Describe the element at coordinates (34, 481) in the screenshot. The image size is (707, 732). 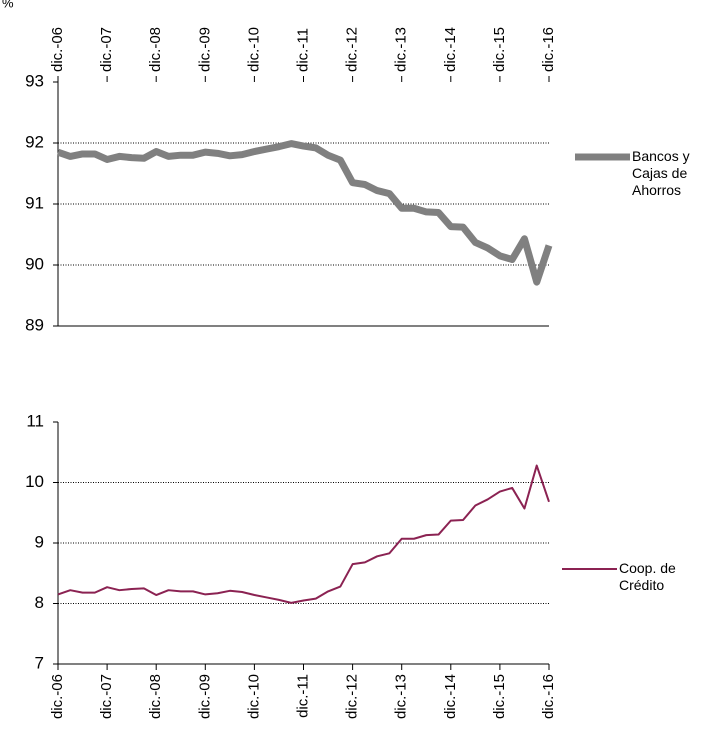
I see `y-tick-label: 10` at that location.